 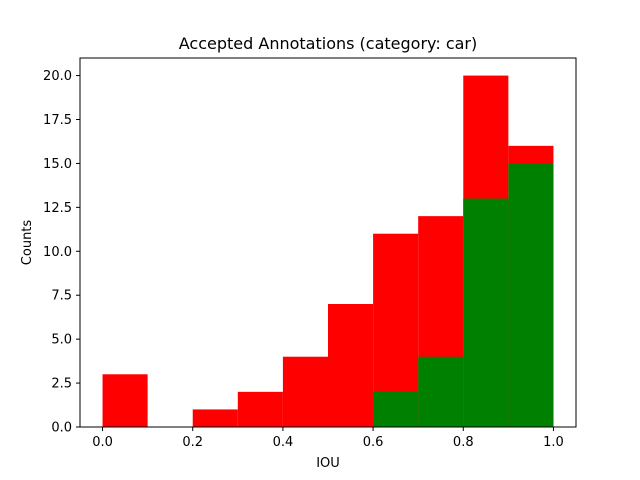 What do you see at coordinates (283, 442) in the screenshot?
I see `x-tick-label: 0.4` at bounding box center [283, 442].